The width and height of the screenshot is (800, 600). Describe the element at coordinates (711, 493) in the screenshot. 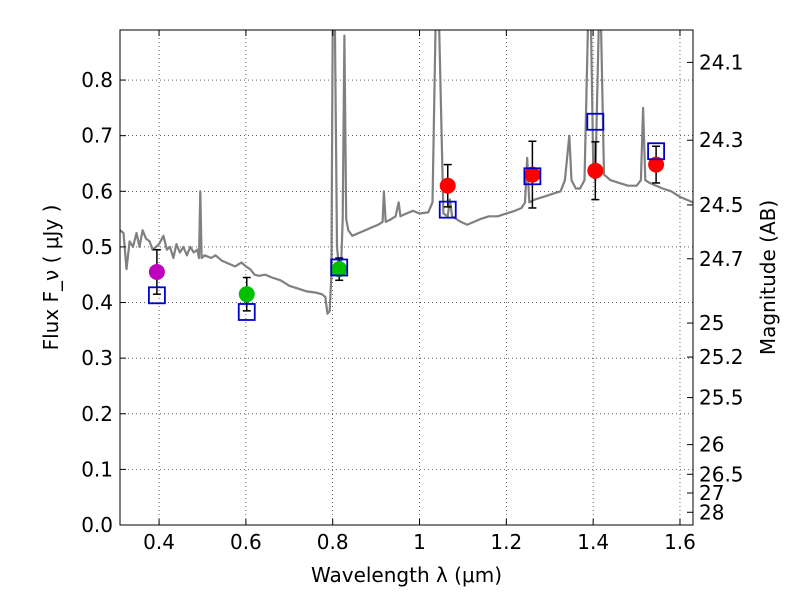

I see `right-tick-label: 27` at that location.